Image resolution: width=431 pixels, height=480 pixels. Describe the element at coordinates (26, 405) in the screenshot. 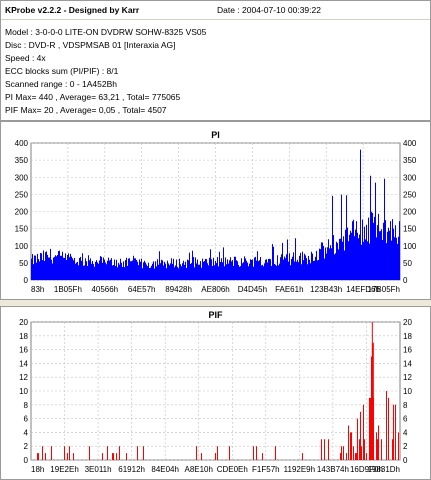

I see `y-tick-label-left: 8` at that location.